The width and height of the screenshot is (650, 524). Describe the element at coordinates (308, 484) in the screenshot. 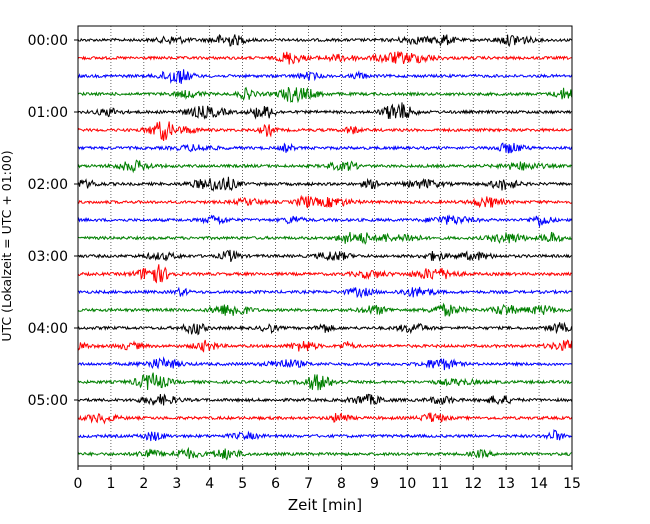

I see `x-tick-label: 7` at that location.